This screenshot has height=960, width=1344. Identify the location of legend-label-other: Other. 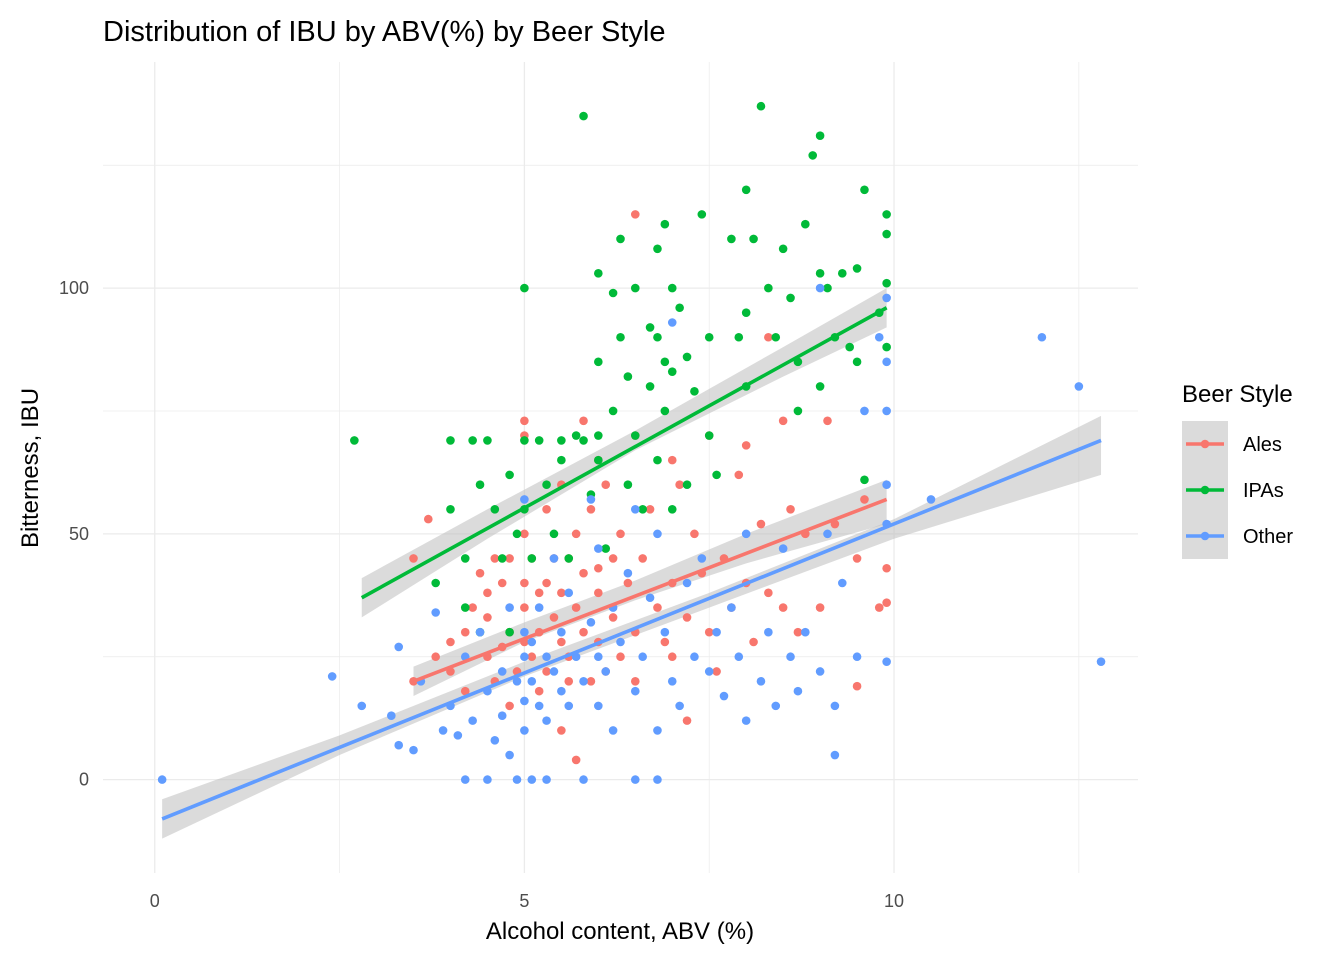
(1268, 537).